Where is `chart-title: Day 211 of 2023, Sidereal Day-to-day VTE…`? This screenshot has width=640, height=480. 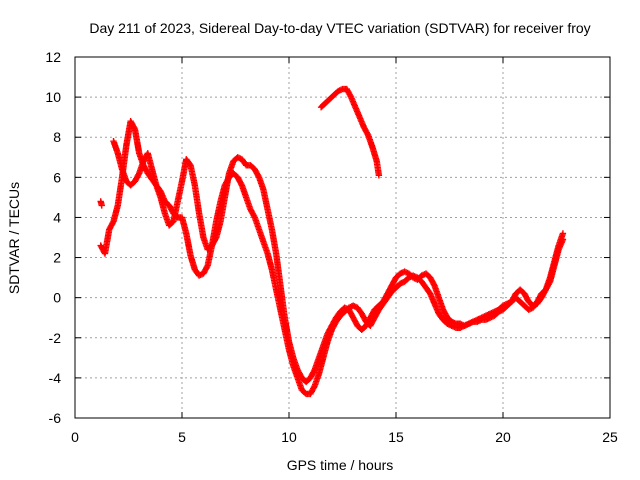
chart-title: Day 211 of 2023, Sidereal Day-to-day VTE… is located at coordinates (339, 28).